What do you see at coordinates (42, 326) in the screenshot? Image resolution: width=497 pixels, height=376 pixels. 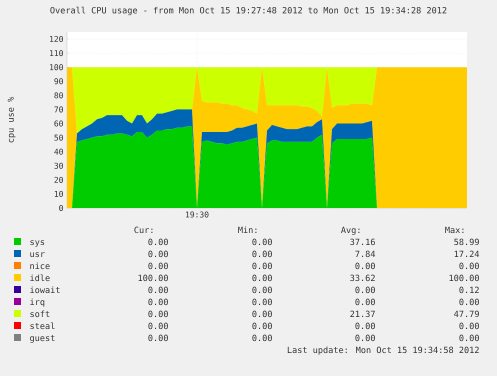 I see `legend-label: steal` at bounding box center [42, 326].